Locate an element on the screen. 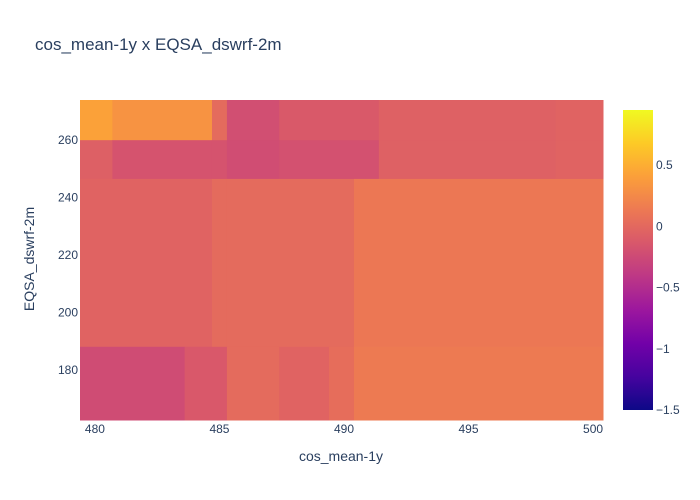 Image resolution: width=700 pixels, height=500 pixels. y-axis-ticks: 180 200 220 240 260 is located at coordinates (68, 255).